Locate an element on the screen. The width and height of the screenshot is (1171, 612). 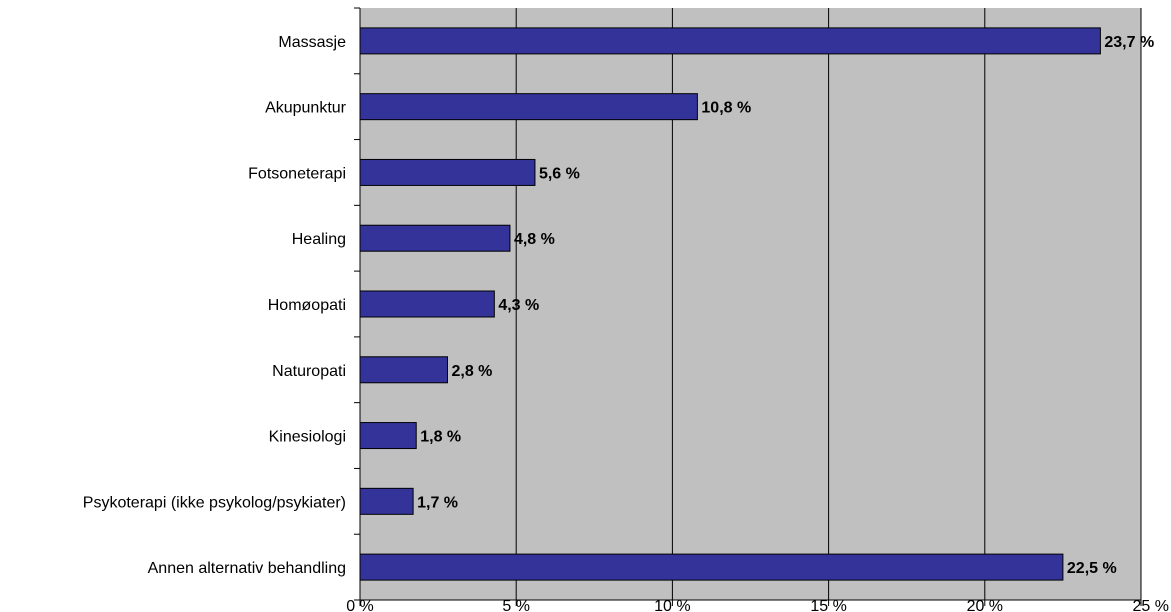
category-label: Homøopati is located at coordinates (307, 305).